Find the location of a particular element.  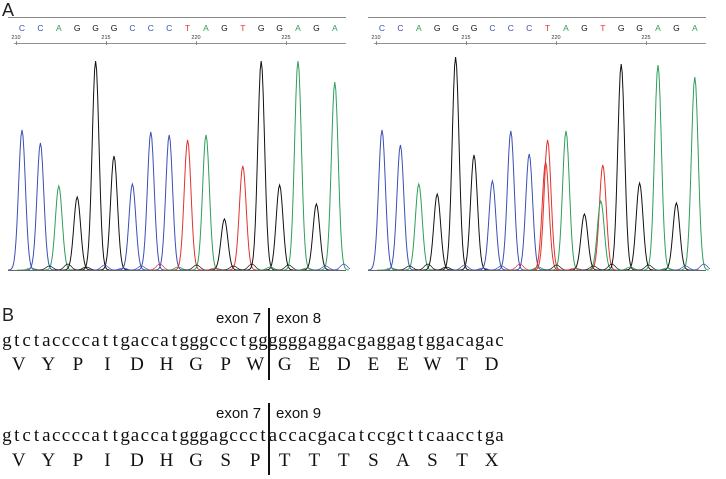

base-call-13: G is located at coordinates (261, 28).